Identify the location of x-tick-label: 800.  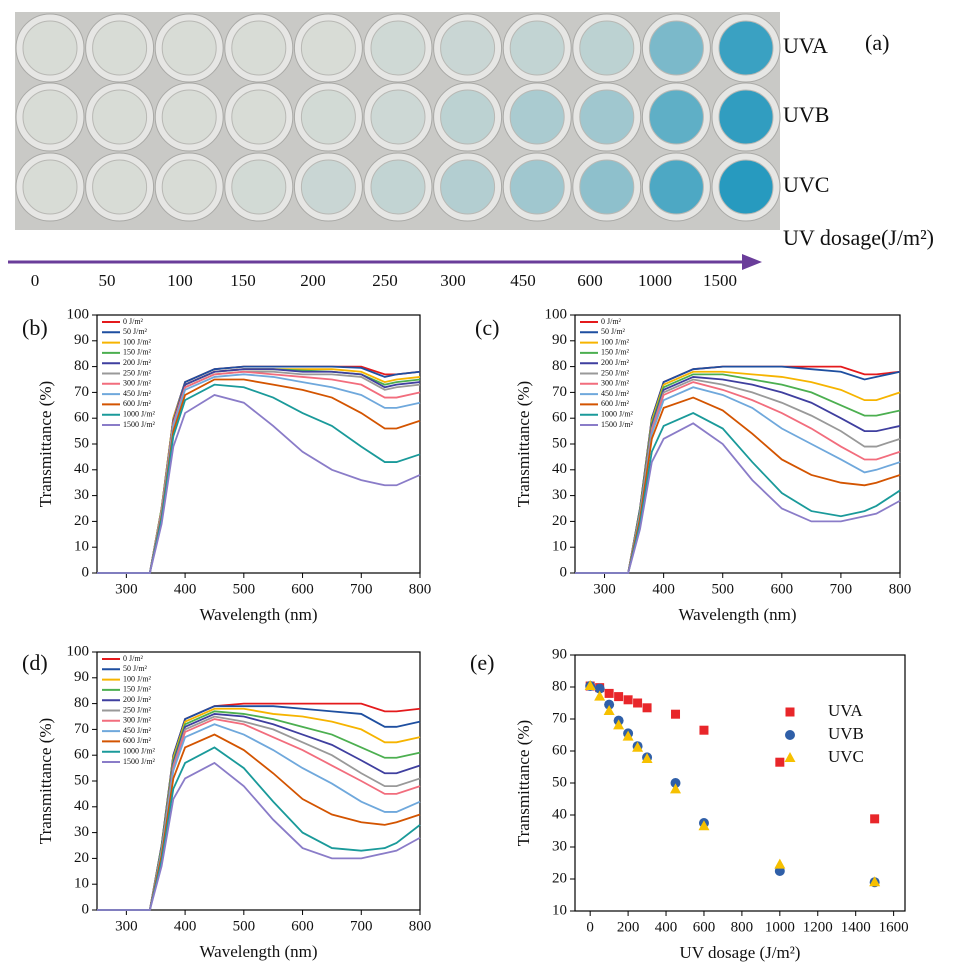
(742, 927).